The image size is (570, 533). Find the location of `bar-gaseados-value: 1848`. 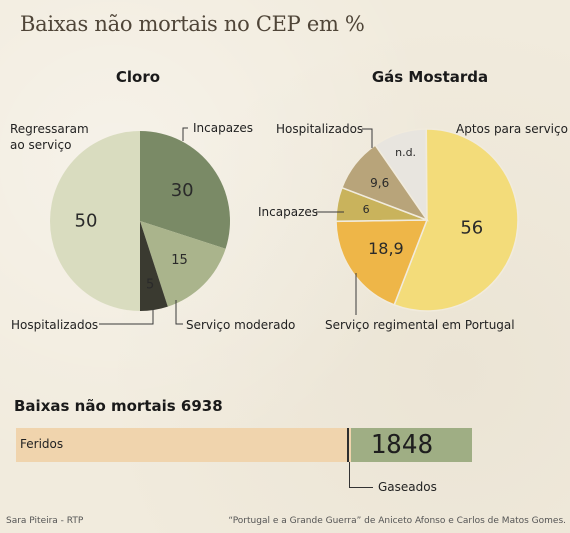

bar-gaseados-value: 1848 is located at coordinates (402, 445).